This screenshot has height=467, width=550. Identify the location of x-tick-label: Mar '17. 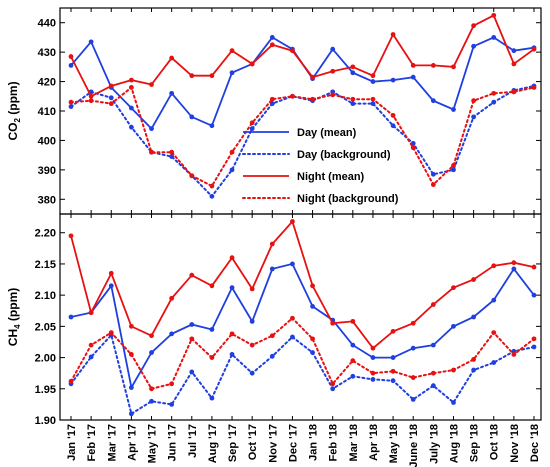
(112, 442).